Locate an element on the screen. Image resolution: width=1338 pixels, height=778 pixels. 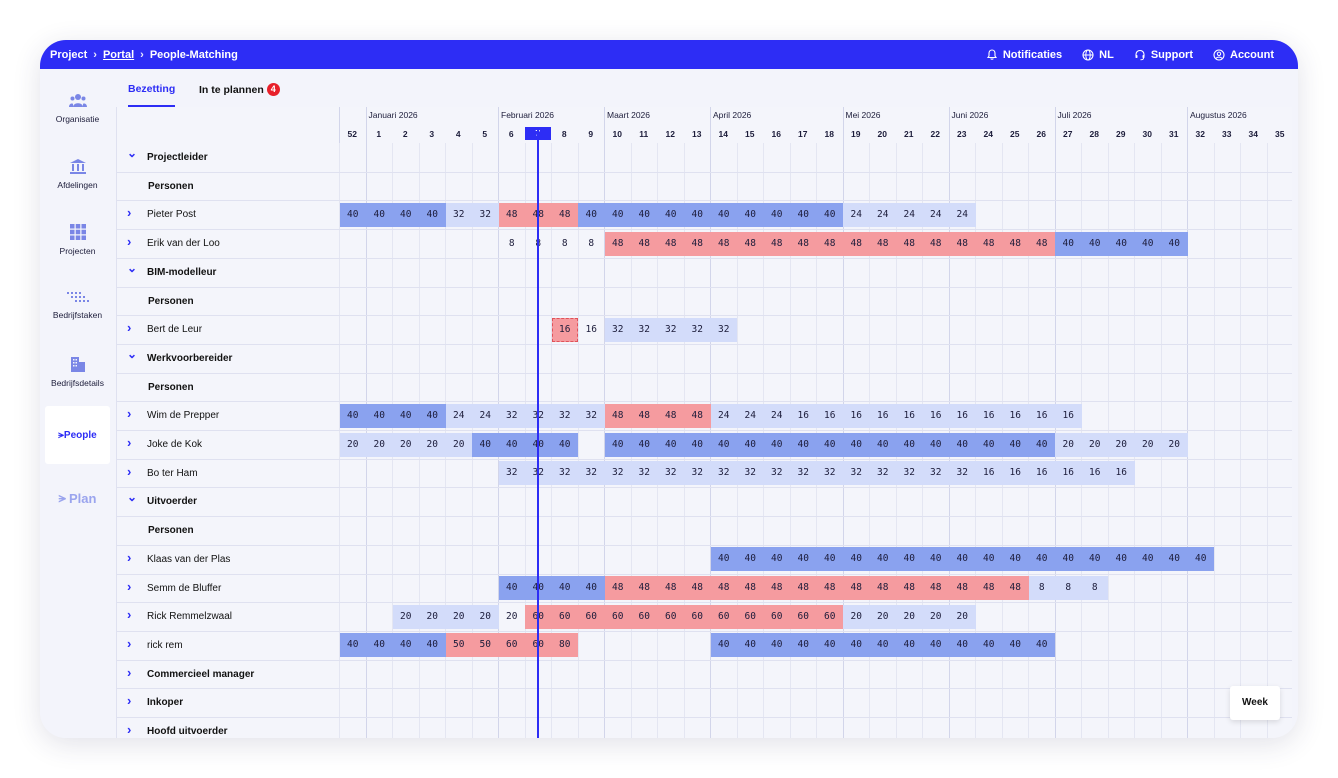
person-name: Klaas van der Plas is located at coordinates (189, 559).